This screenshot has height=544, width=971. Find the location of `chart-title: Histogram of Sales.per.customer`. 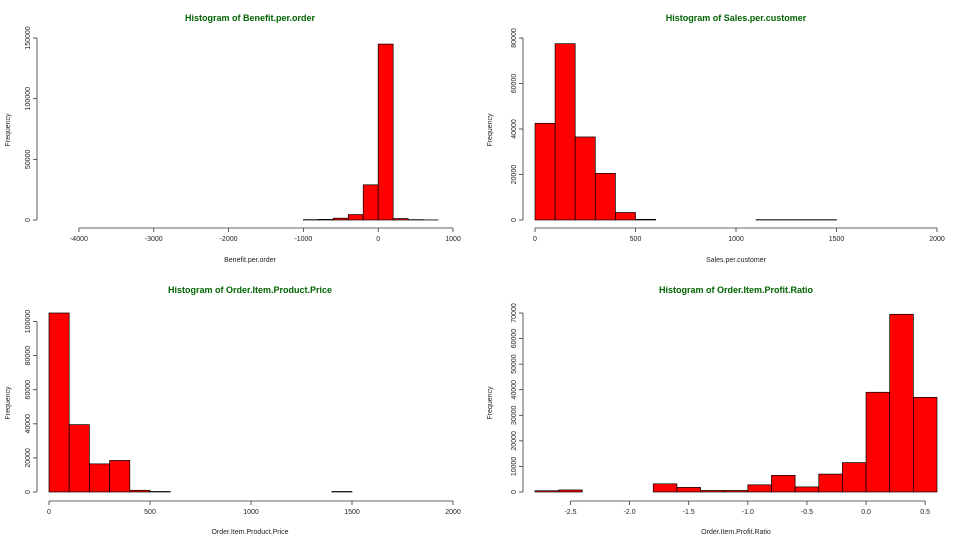

chart-title: Histogram of Sales.per.customer is located at coordinates (736, 18).